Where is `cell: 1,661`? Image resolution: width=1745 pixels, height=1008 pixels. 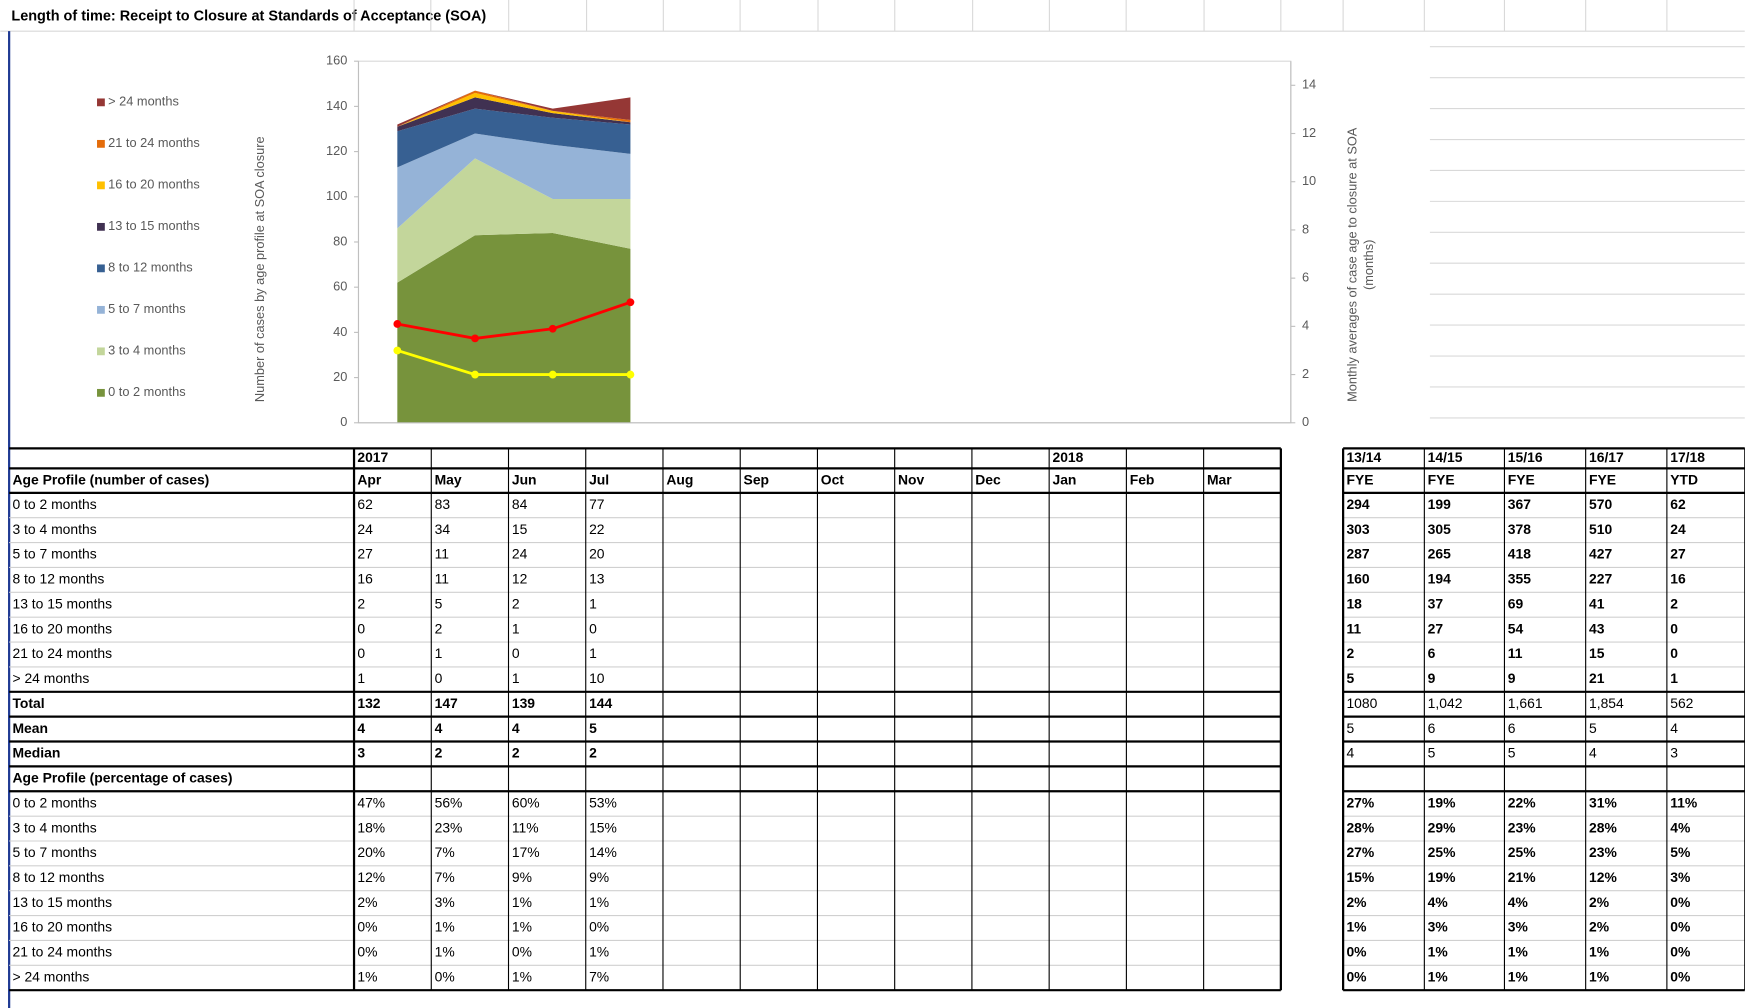 cell: 1,661 is located at coordinates (1525, 703).